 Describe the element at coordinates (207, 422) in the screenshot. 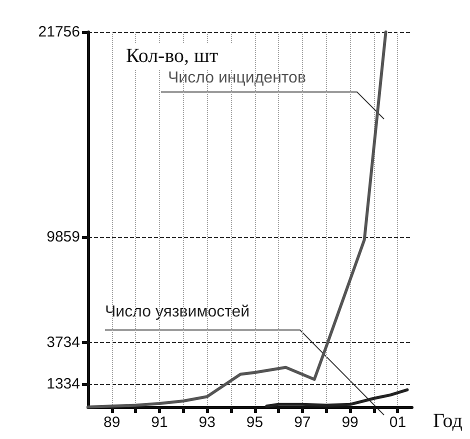

I see `x-tick-label: 93` at that location.